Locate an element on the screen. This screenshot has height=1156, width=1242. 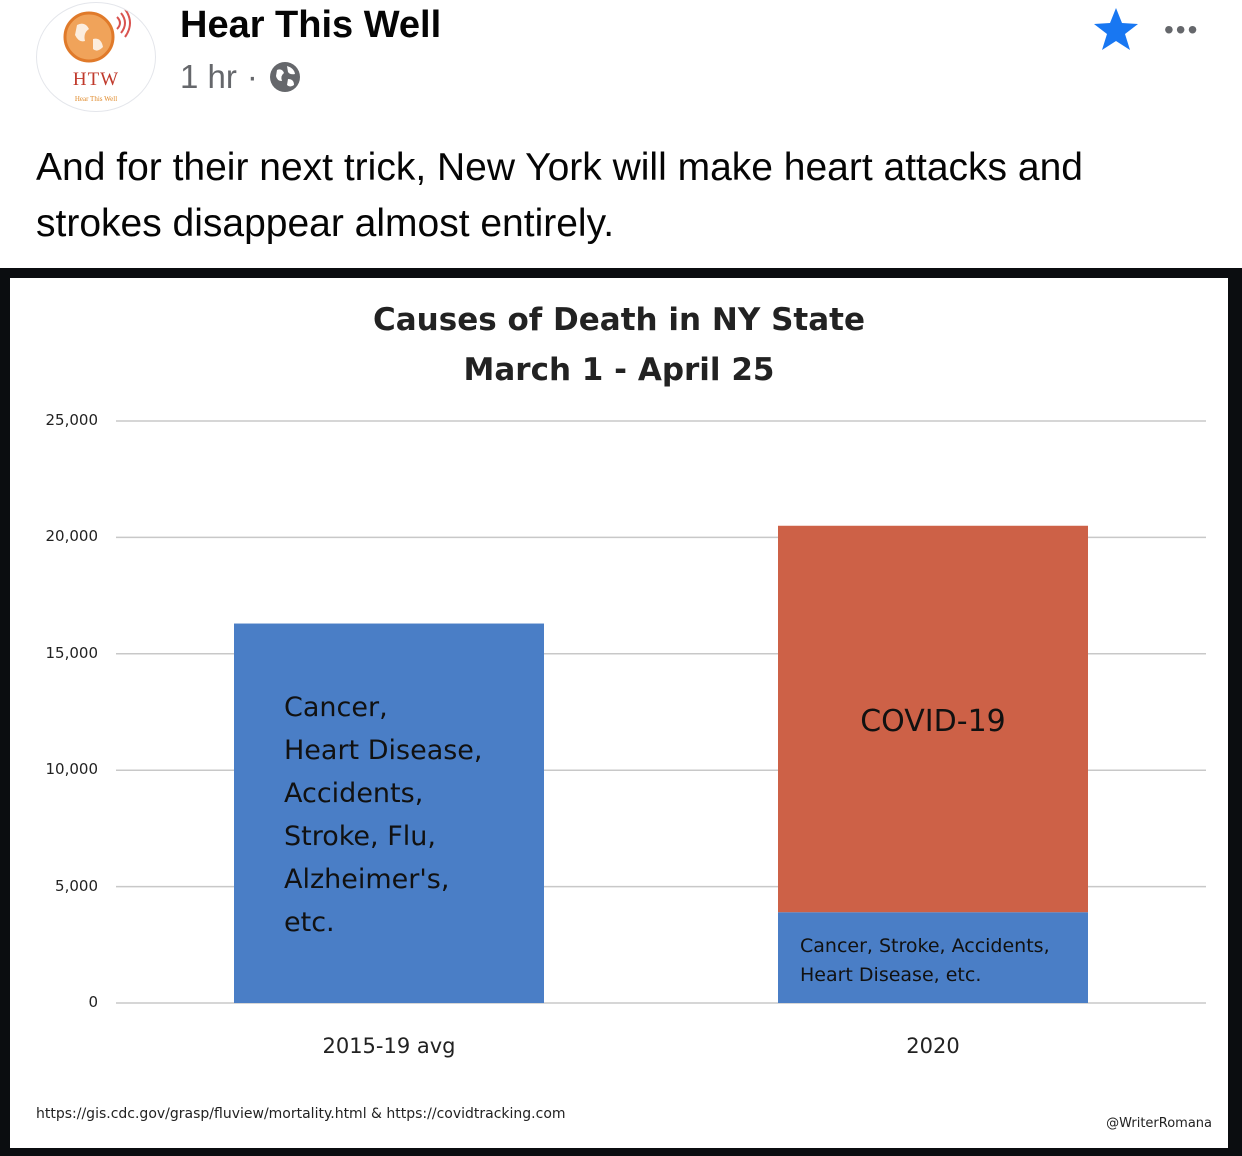
star-icon is located at coordinates (1116, 30).